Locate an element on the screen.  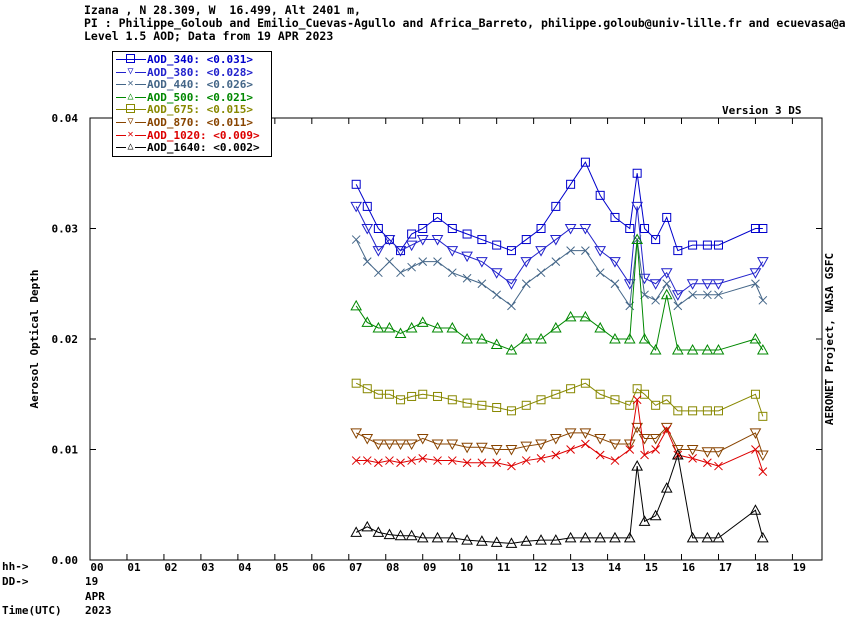
y-tick-label: 0.01 is located at coordinates (65, 450).